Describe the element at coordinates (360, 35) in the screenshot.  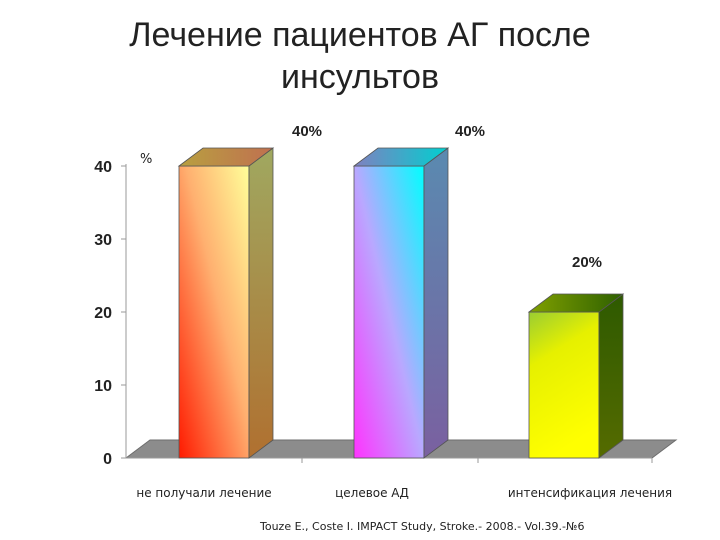
I see `slide-title-line-1: Лечение пациентов АГ после` at that location.